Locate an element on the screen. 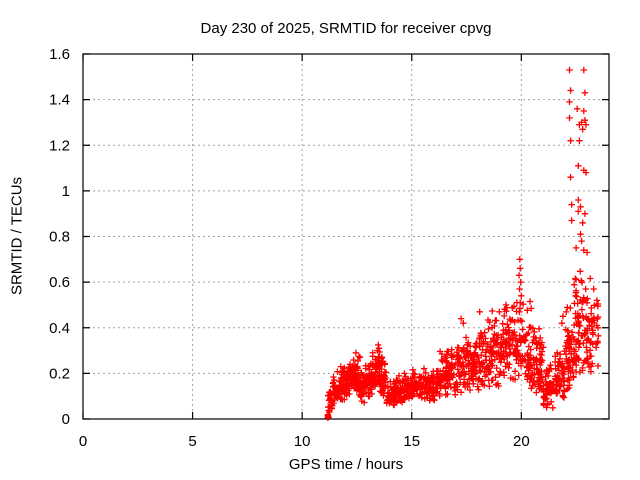 The height and width of the screenshot is (480, 640). x-tick-label: 0 is located at coordinates (83, 441).